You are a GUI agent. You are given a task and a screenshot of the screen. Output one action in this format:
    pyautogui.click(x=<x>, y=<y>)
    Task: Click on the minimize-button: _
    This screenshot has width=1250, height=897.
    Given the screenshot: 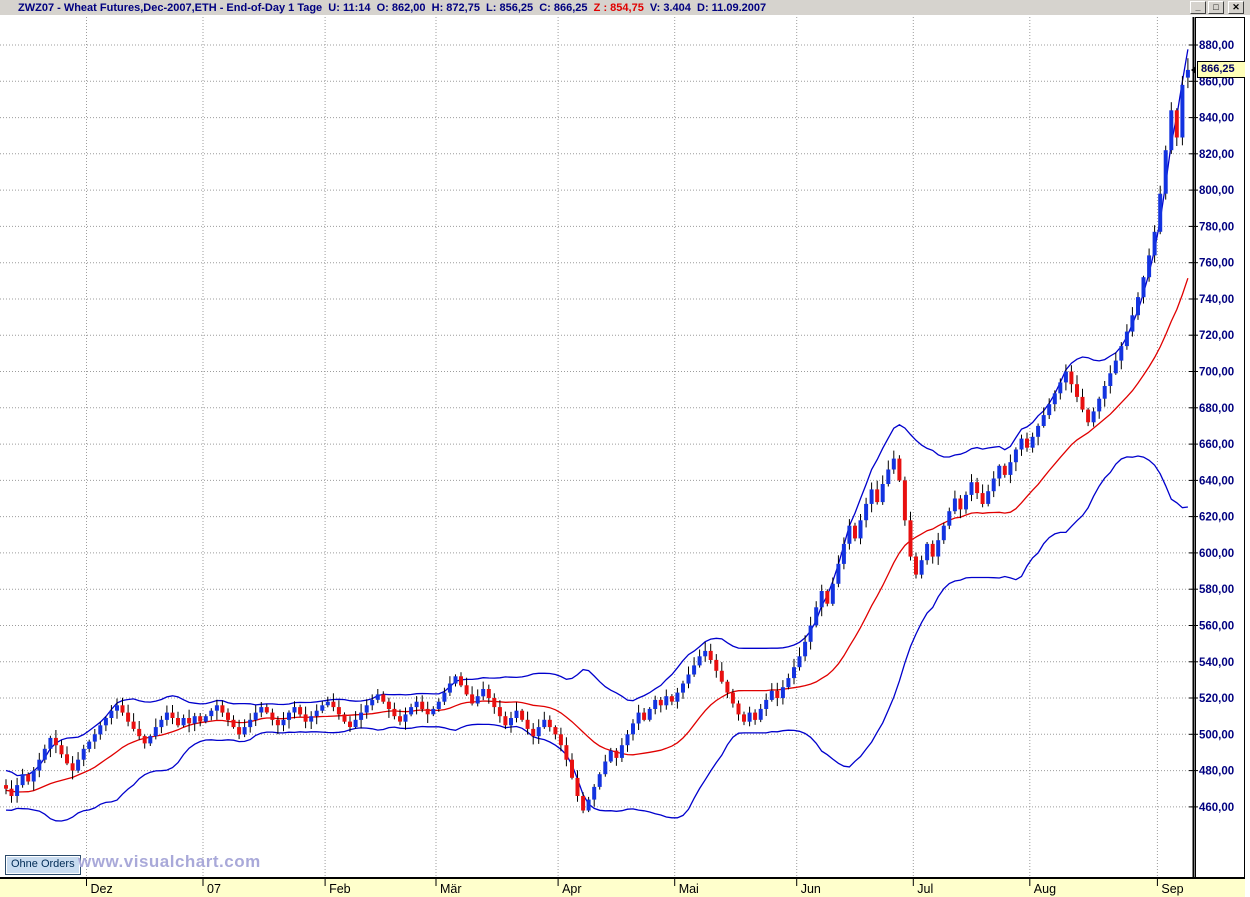 What is the action you would take?
    pyautogui.click(x=1198, y=7)
    